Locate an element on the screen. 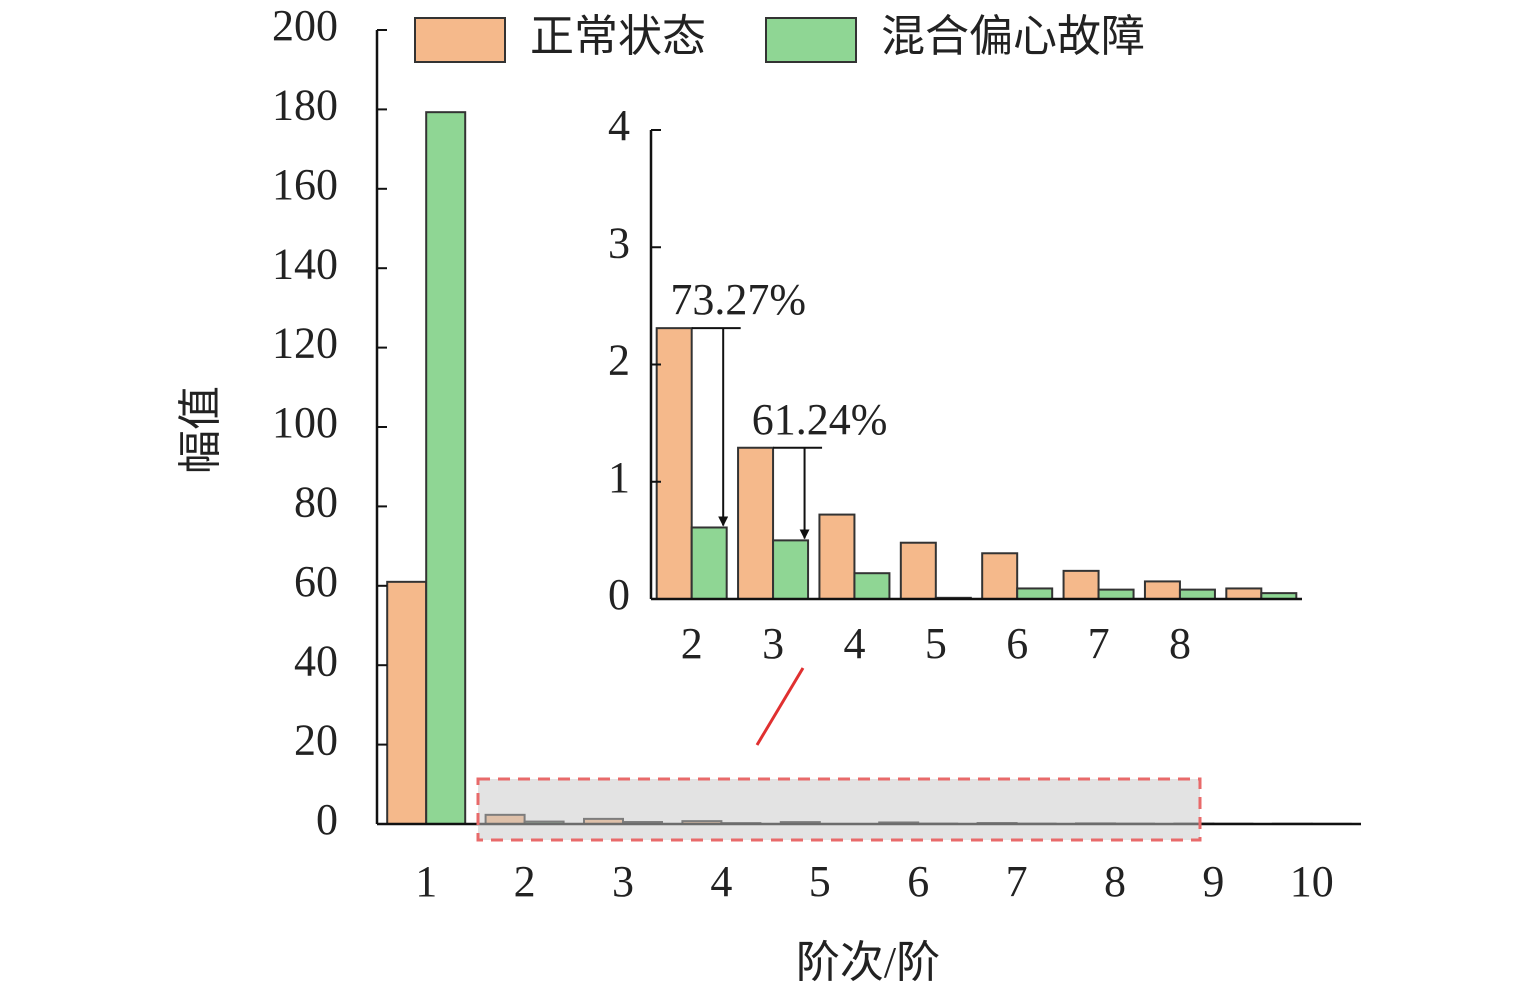 Image resolution: width=1535 pixels, height=1002 pixels. y-tick-label: 2 is located at coordinates (619, 360).